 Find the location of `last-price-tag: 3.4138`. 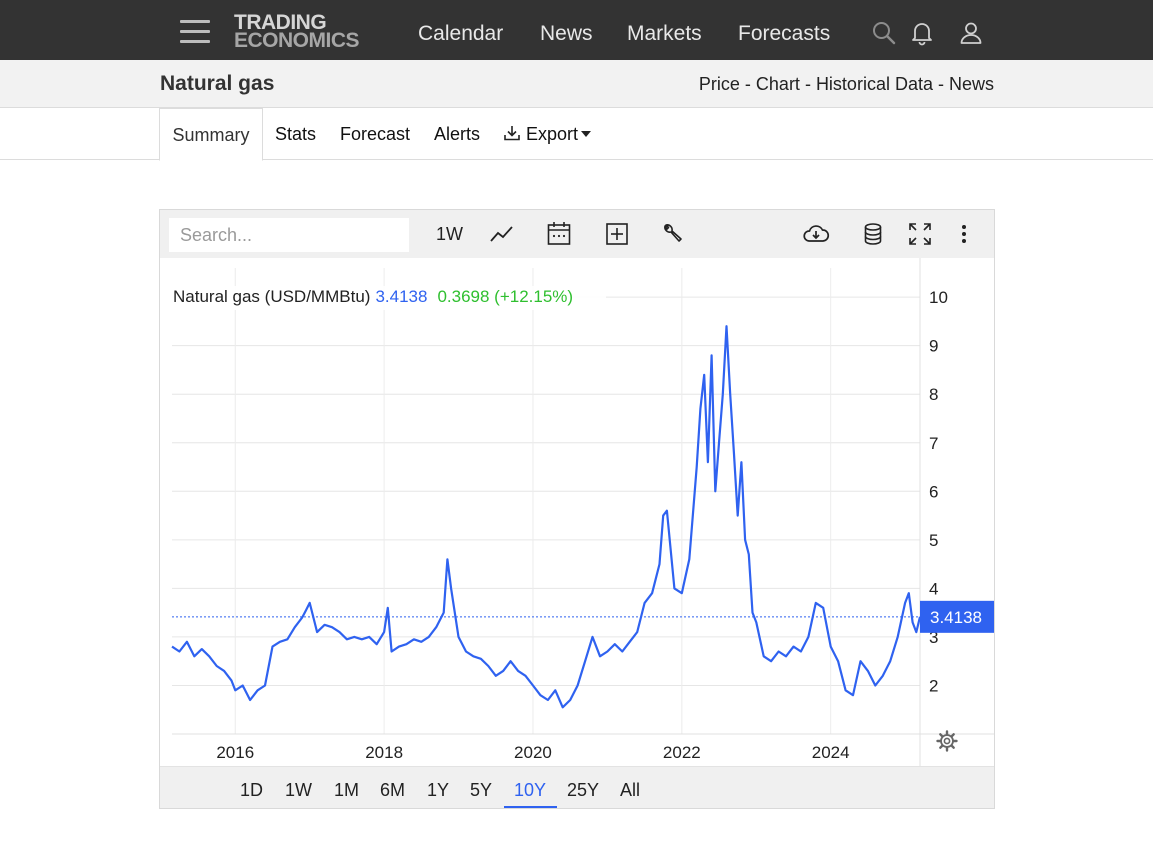

last-price-tag: 3.4138 is located at coordinates (957, 616).